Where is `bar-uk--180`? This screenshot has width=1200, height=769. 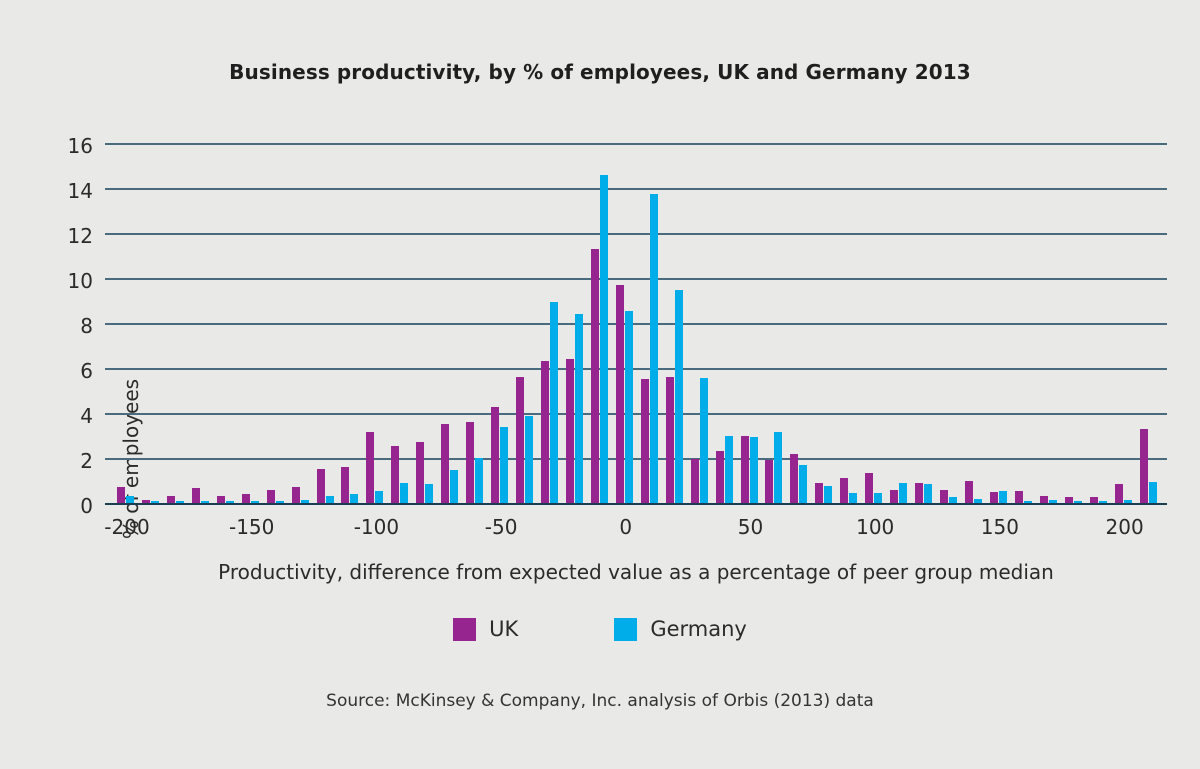 bar-uk--180 is located at coordinates (170, 499).